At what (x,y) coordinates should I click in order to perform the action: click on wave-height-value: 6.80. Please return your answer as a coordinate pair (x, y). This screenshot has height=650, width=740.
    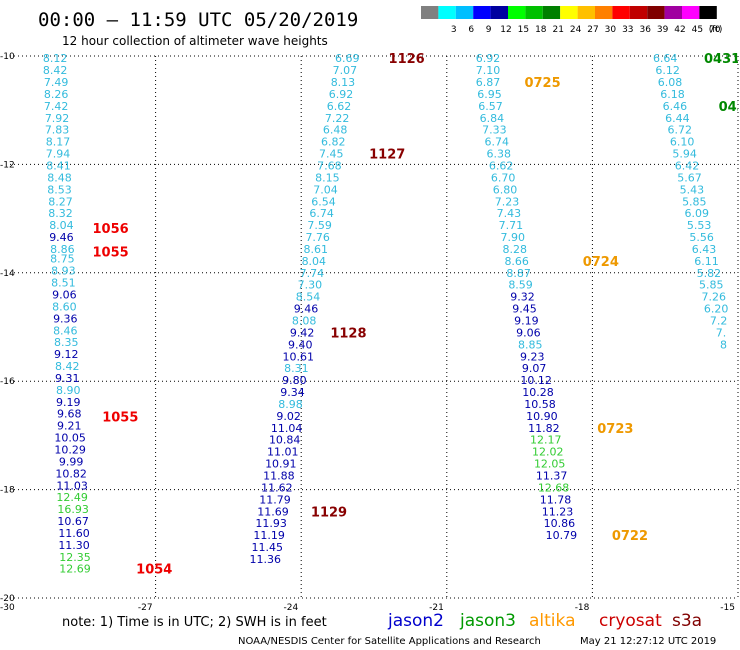
    Looking at the image, I should click on (505, 189).